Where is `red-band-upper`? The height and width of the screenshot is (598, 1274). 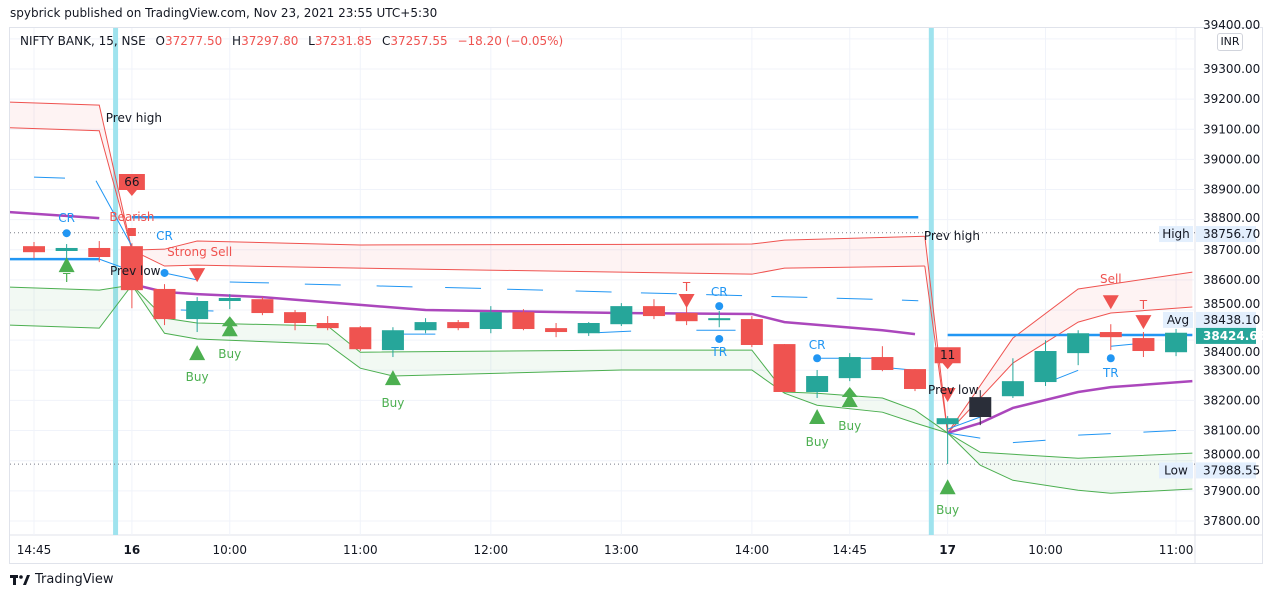
red-band-upper is located at coordinates (1058, 335).